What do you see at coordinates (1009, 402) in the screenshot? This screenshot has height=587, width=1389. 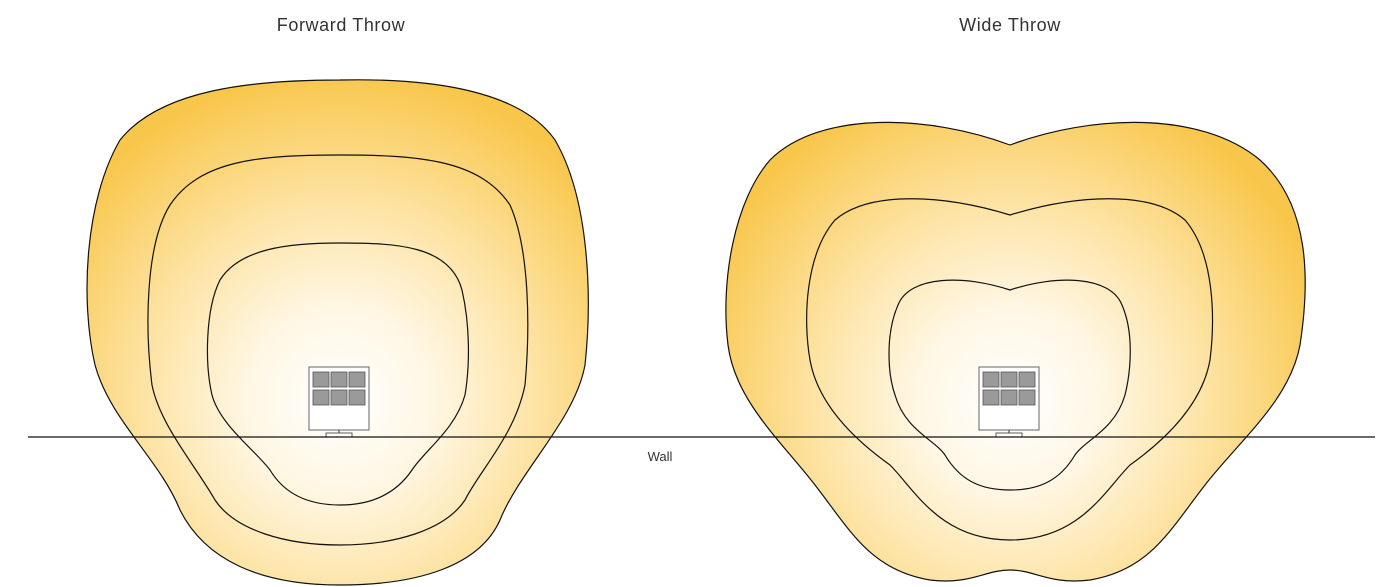 I see `wide-fixture` at bounding box center [1009, 402].